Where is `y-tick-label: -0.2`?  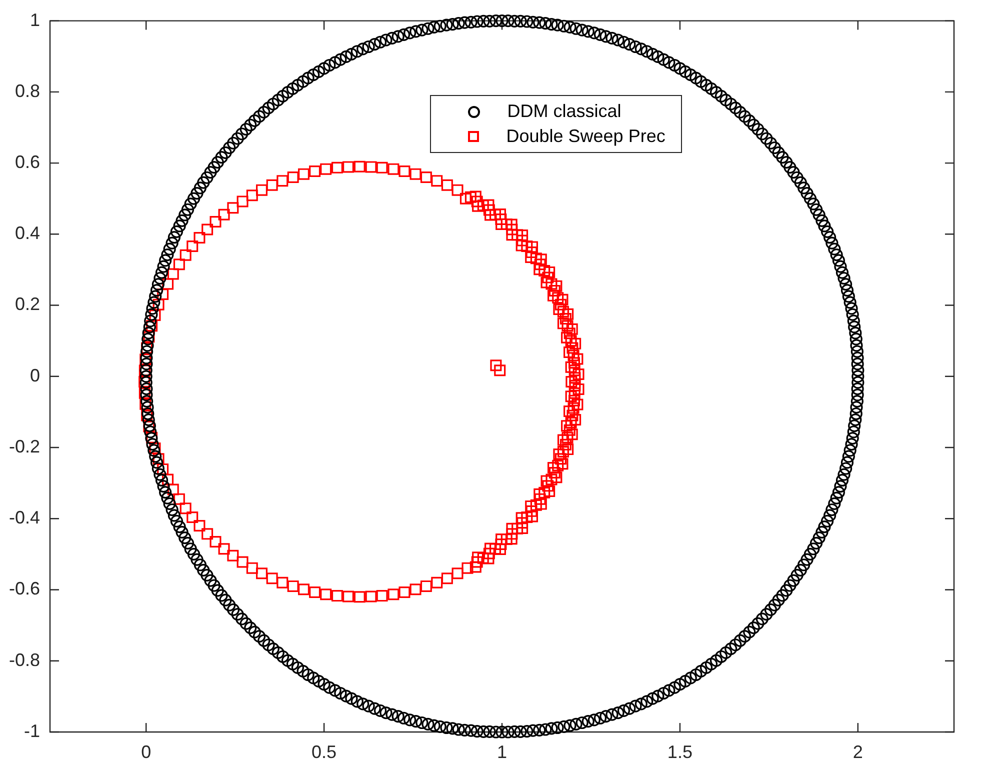 y-tick-label: -0.2 is located at coordinates (24, 446).